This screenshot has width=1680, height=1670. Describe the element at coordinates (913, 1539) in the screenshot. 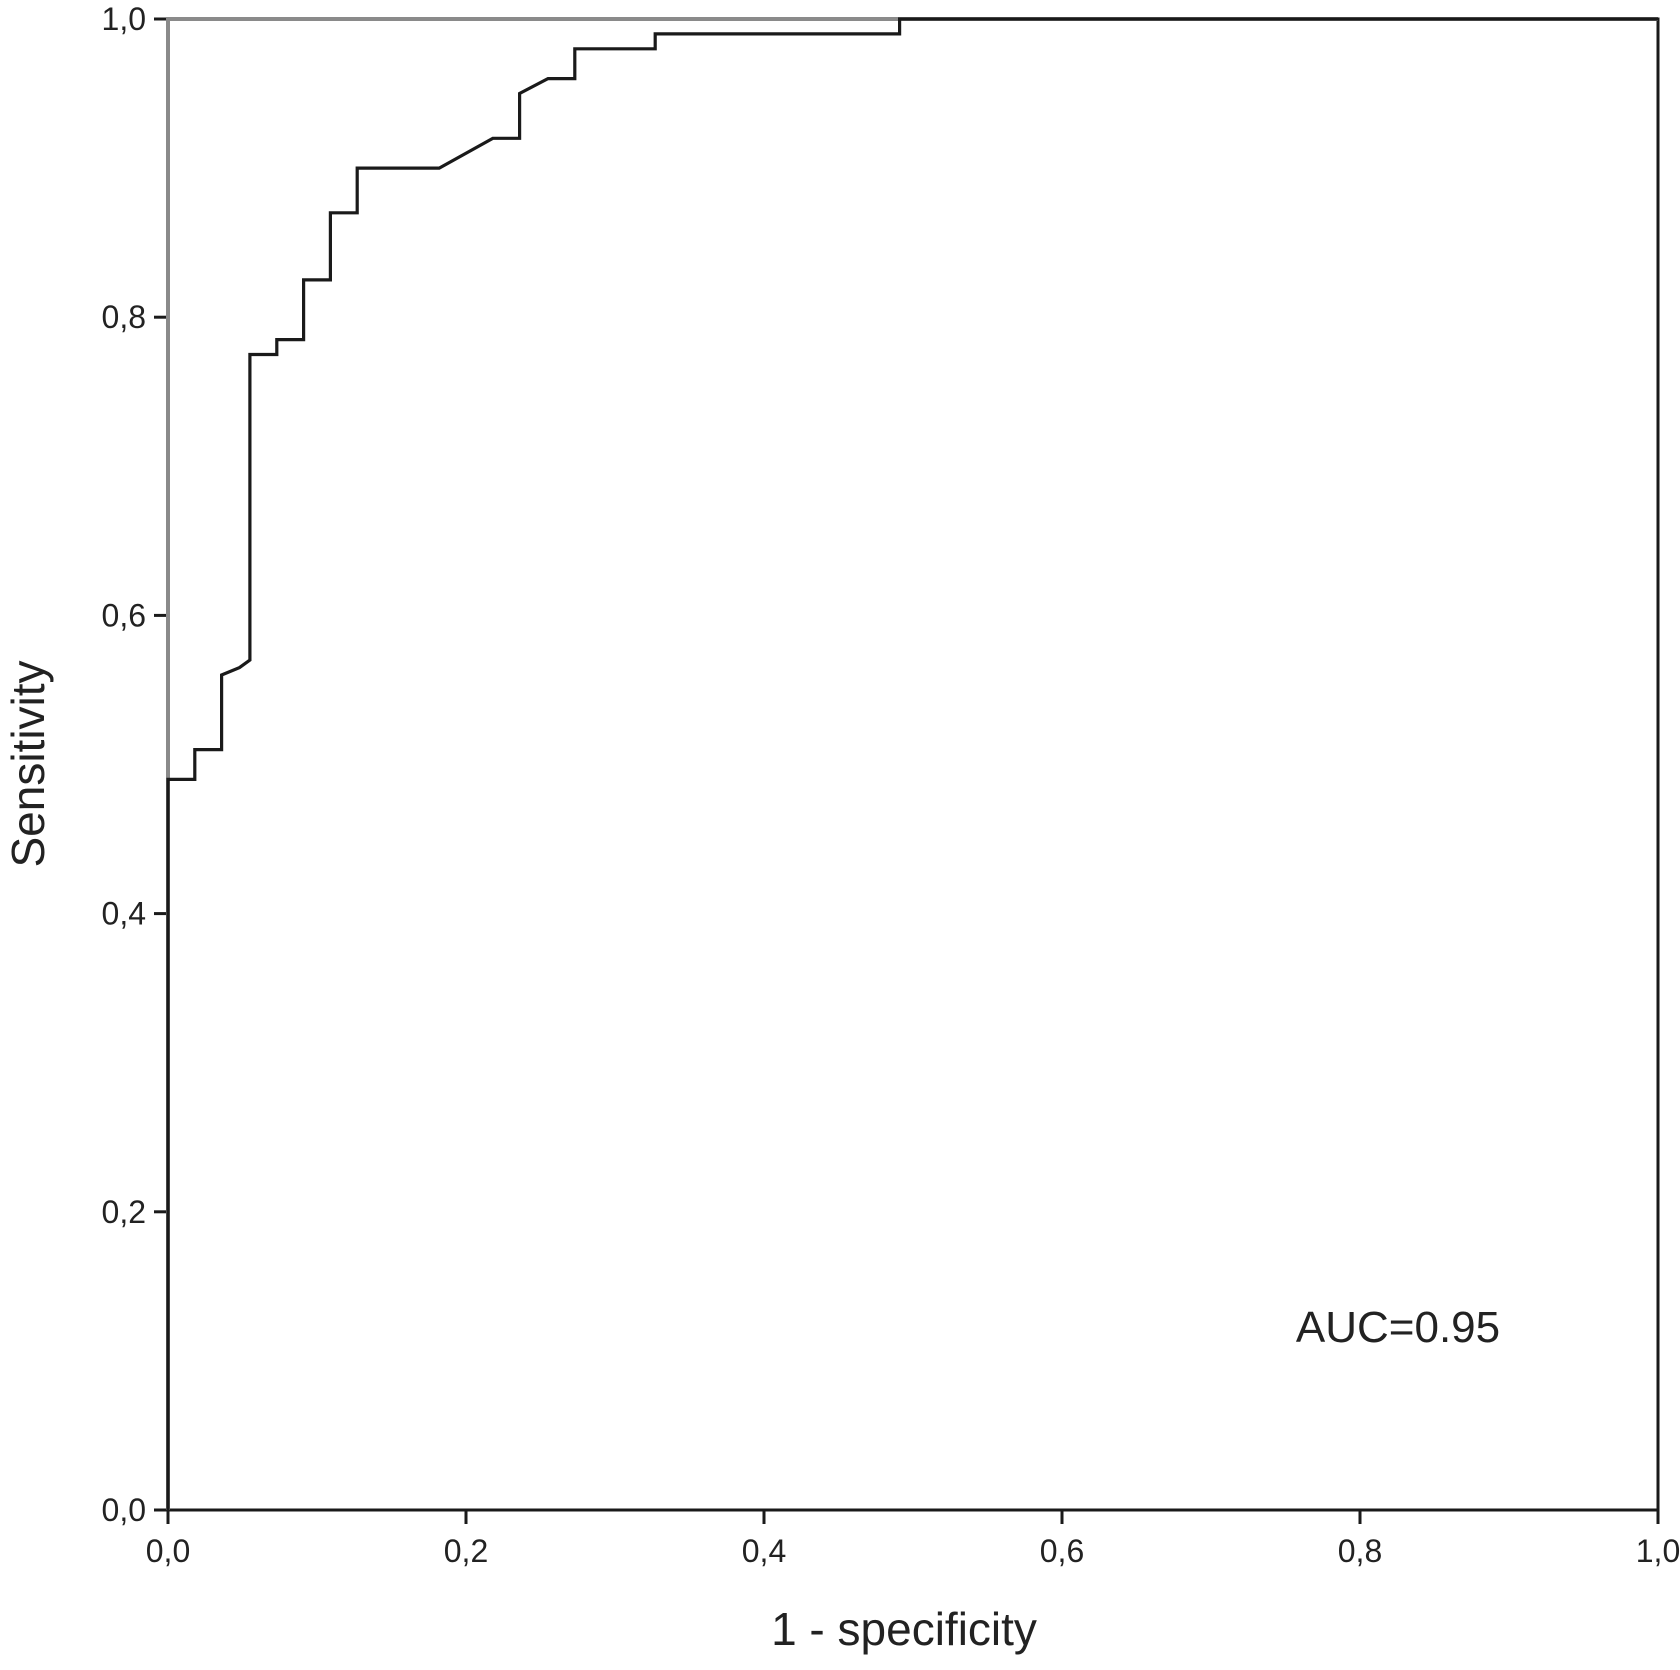

I see `x-axis-ticks: 0,0 0,2 0,4 0,6 0,8 1,0` at that location.